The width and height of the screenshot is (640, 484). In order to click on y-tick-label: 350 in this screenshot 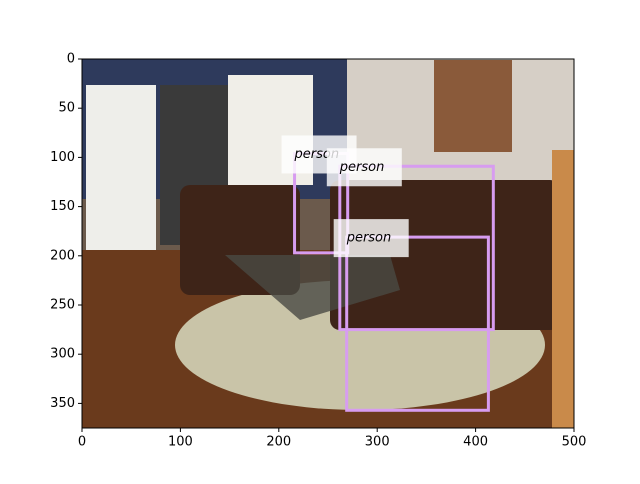, I will do `click(62, 403)`.